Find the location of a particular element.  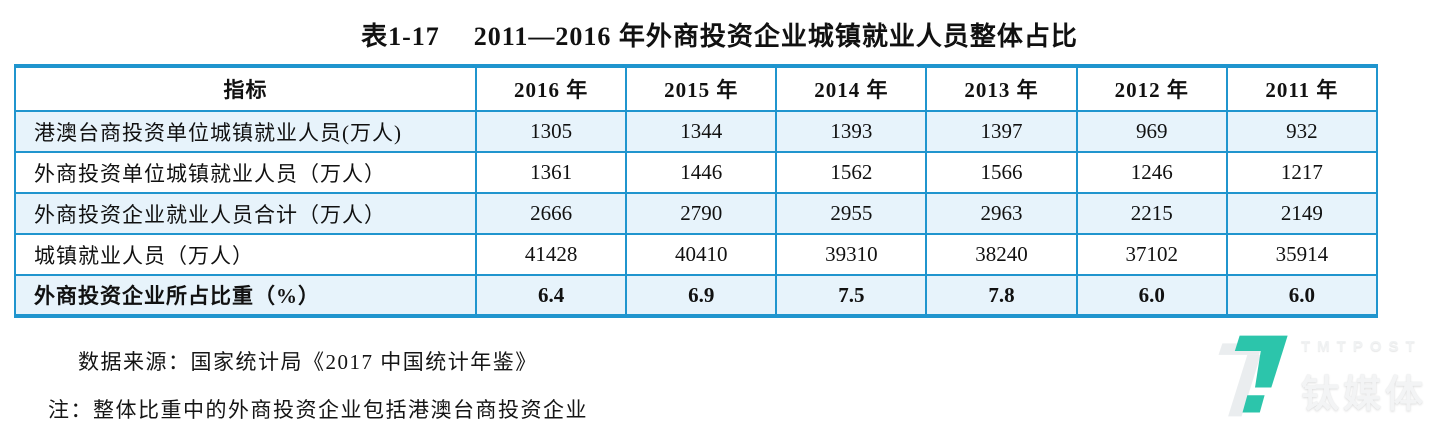

tmtpost-logo-icon is located at coordinates (1253, 376).